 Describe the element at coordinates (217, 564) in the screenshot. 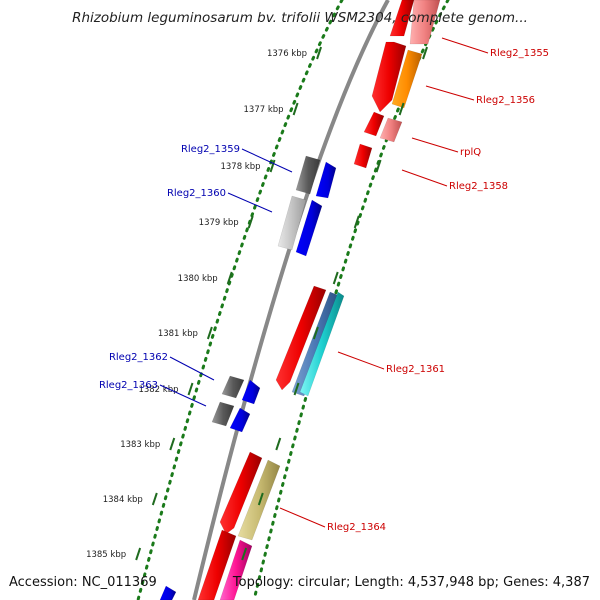

I see `gene-block-red-c` at that location.